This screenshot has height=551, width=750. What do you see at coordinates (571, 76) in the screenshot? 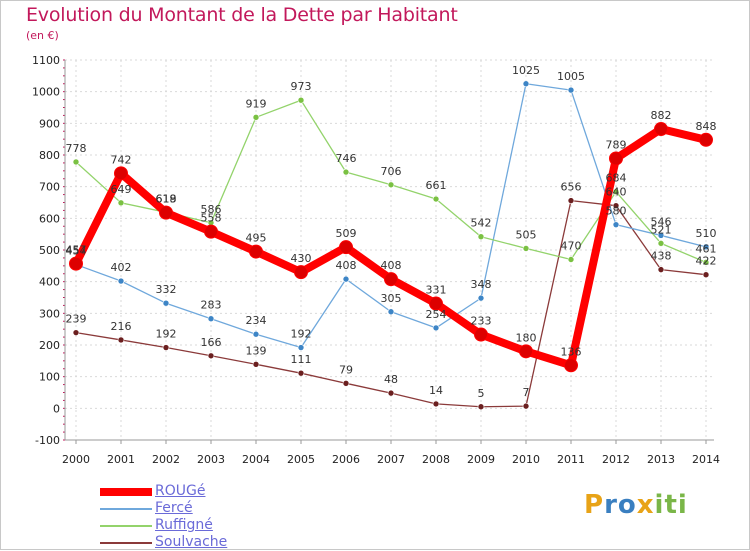
I see `data-label-1: 1005` at bounding box center [571, 76].